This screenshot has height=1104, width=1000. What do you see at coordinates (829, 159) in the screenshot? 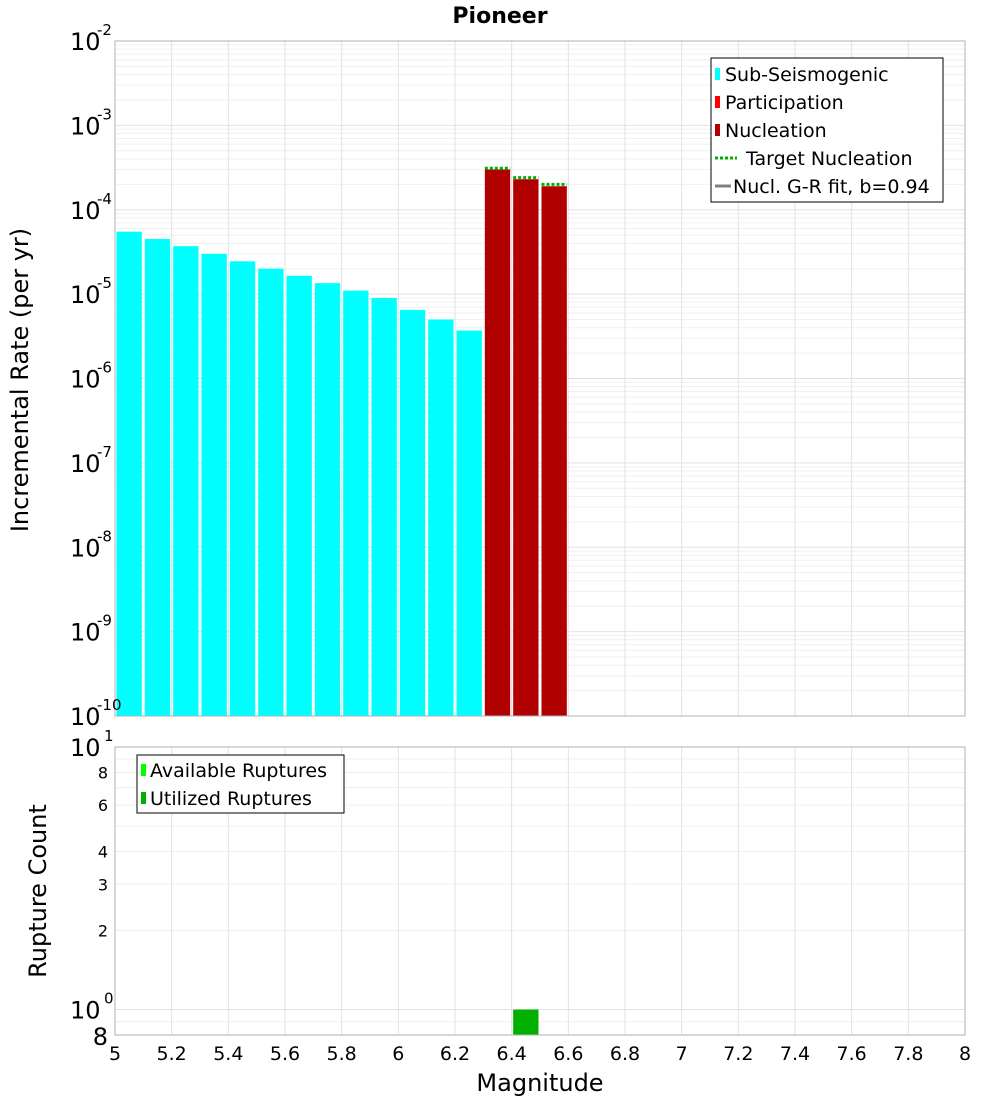
I see `legend-label: Target Nucleation` at bounding box center [829, 159].